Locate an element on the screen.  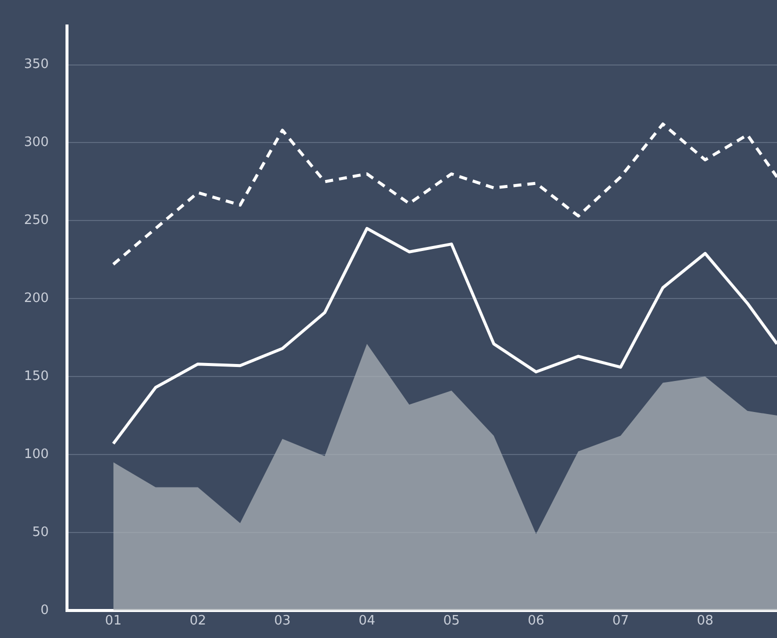
x-tick-label: 06 is located at coordinates (536, 621).